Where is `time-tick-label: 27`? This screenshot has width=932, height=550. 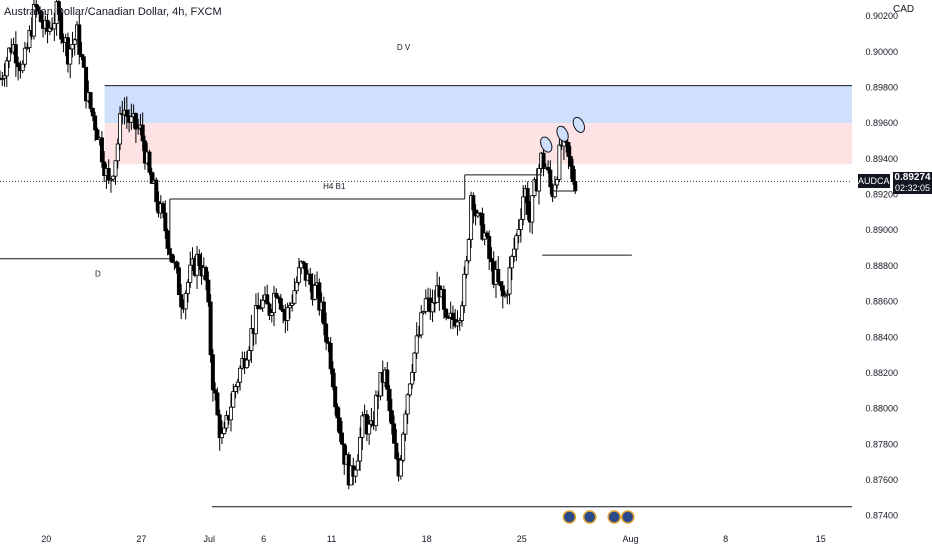 time-tick-label: 27 is located at coordinates (141, 539).